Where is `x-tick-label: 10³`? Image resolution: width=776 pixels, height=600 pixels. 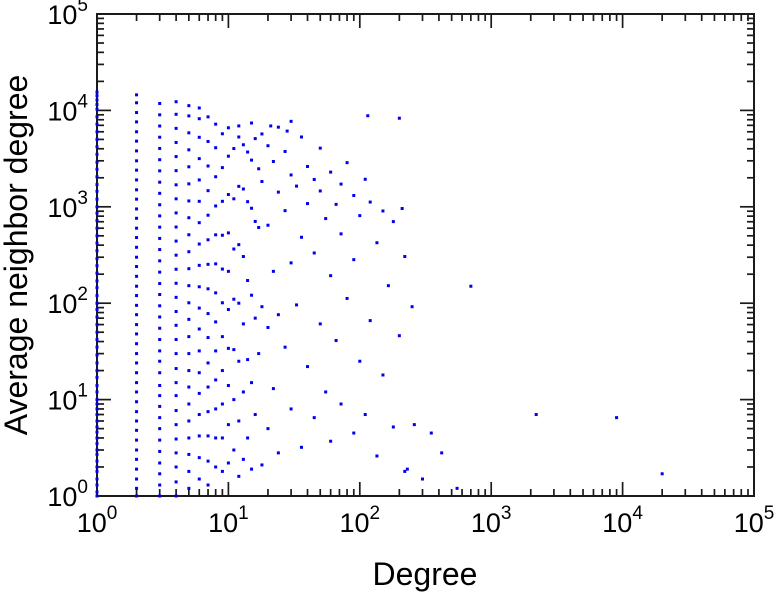 x-tick-label: 10³ is located at coordinates (491, 520).